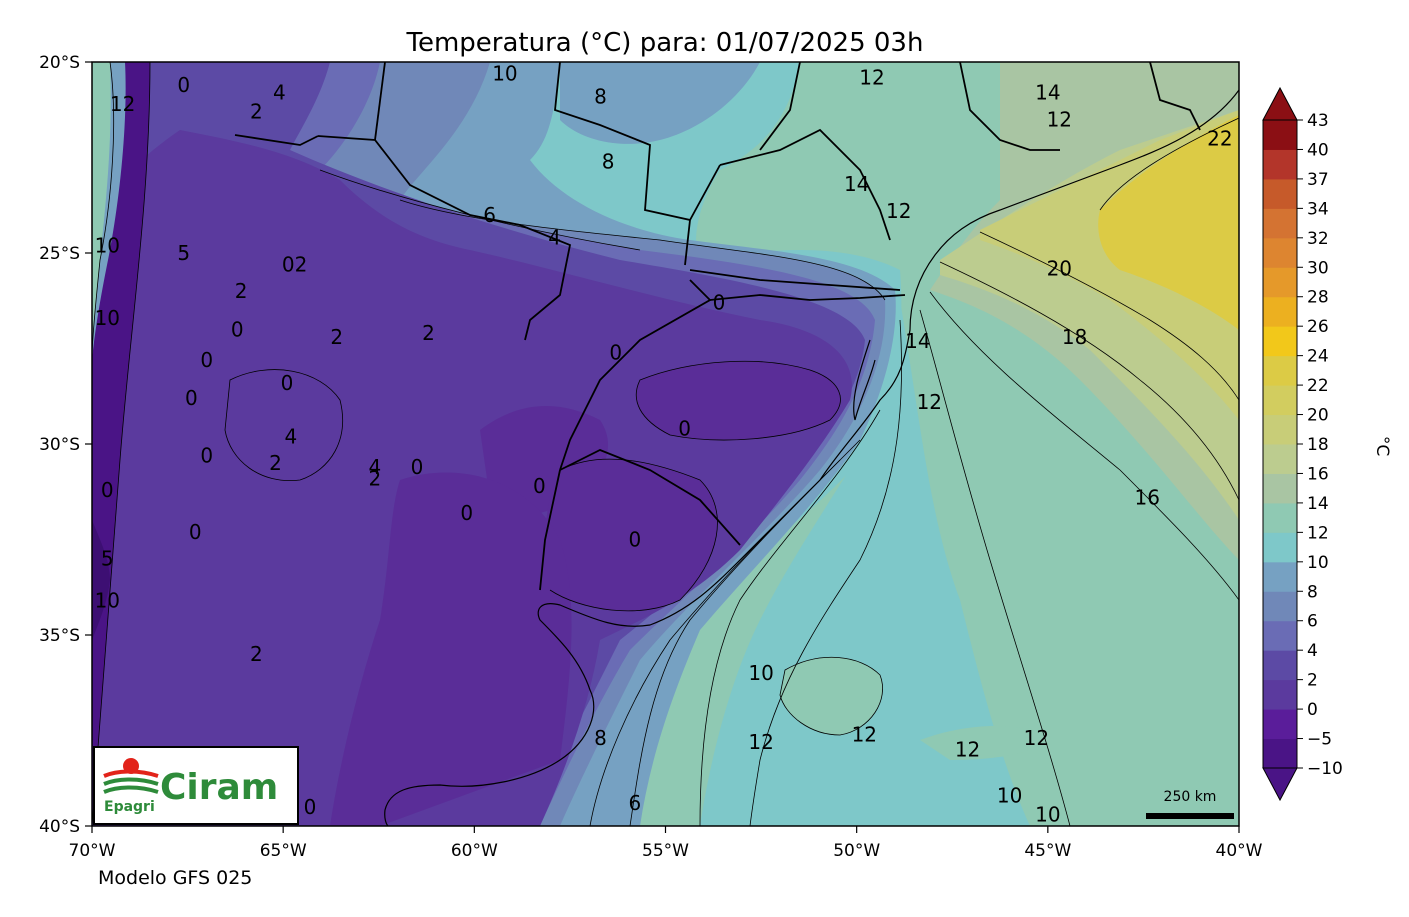 This screenshot has width=1409, height=917. What do you see at coordinates (1147, 497) in the screenshot?
I see `contour-label: 16` at bounding box center [1147, 497].